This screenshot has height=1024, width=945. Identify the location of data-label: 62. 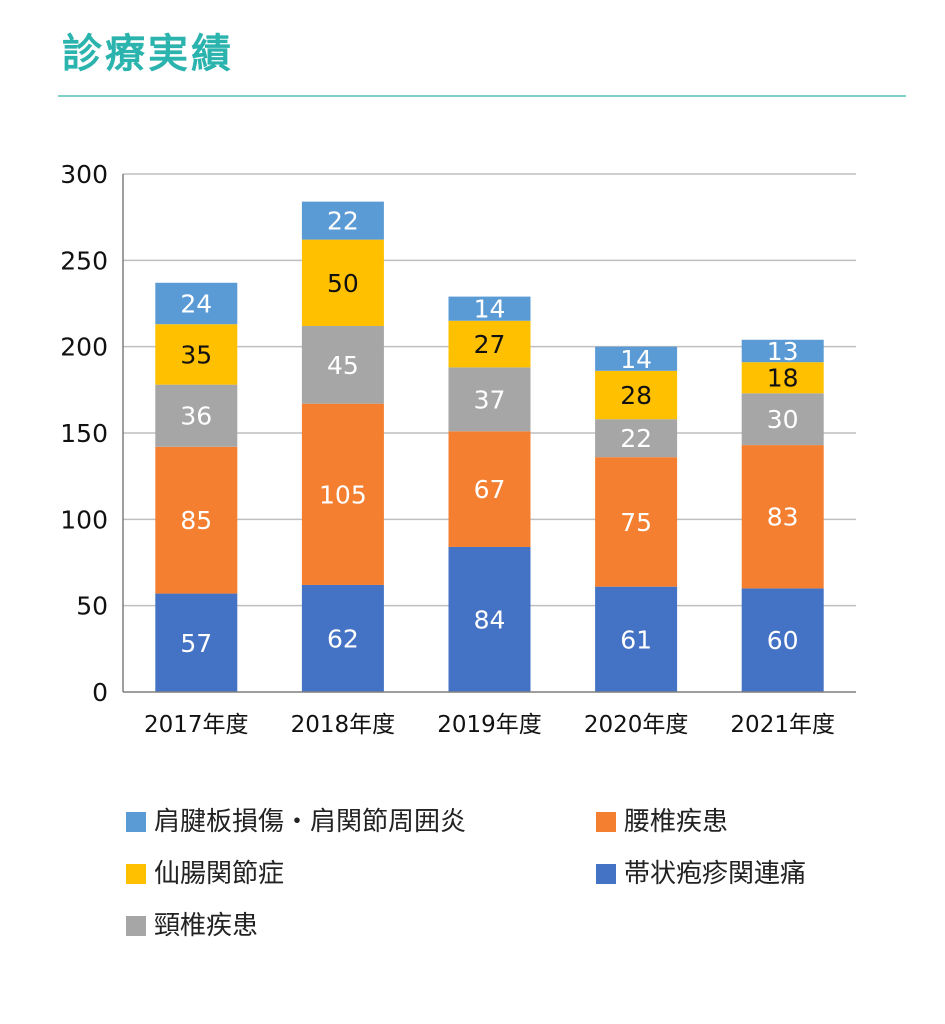
(343, 638).